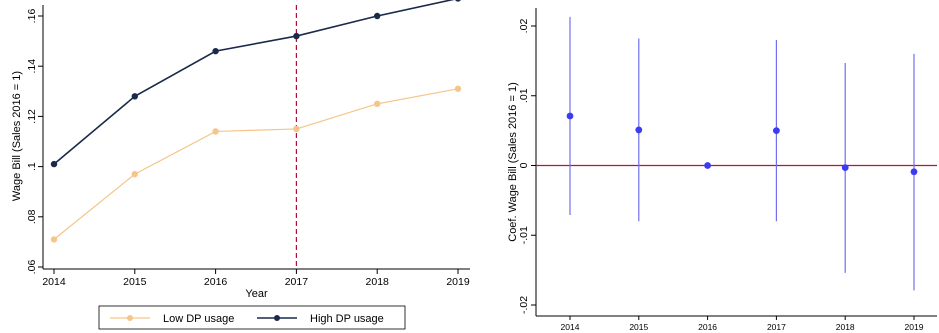 The width and height of the screenshot is (939, 333). What do you see at coordinates (570, 327) in the screenshot?
I see `right-x-tick-label: 2014` at bounding box center [570, 327].